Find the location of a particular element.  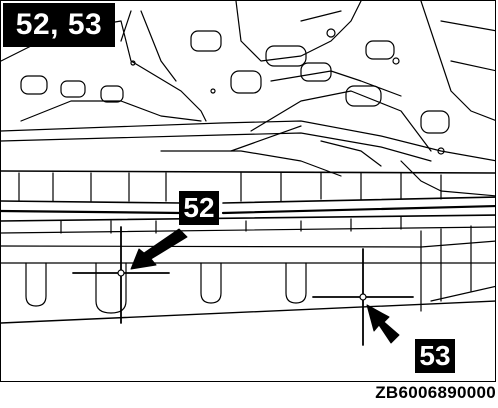

callout-label-53: 53 is located at coordinates (435, 356).